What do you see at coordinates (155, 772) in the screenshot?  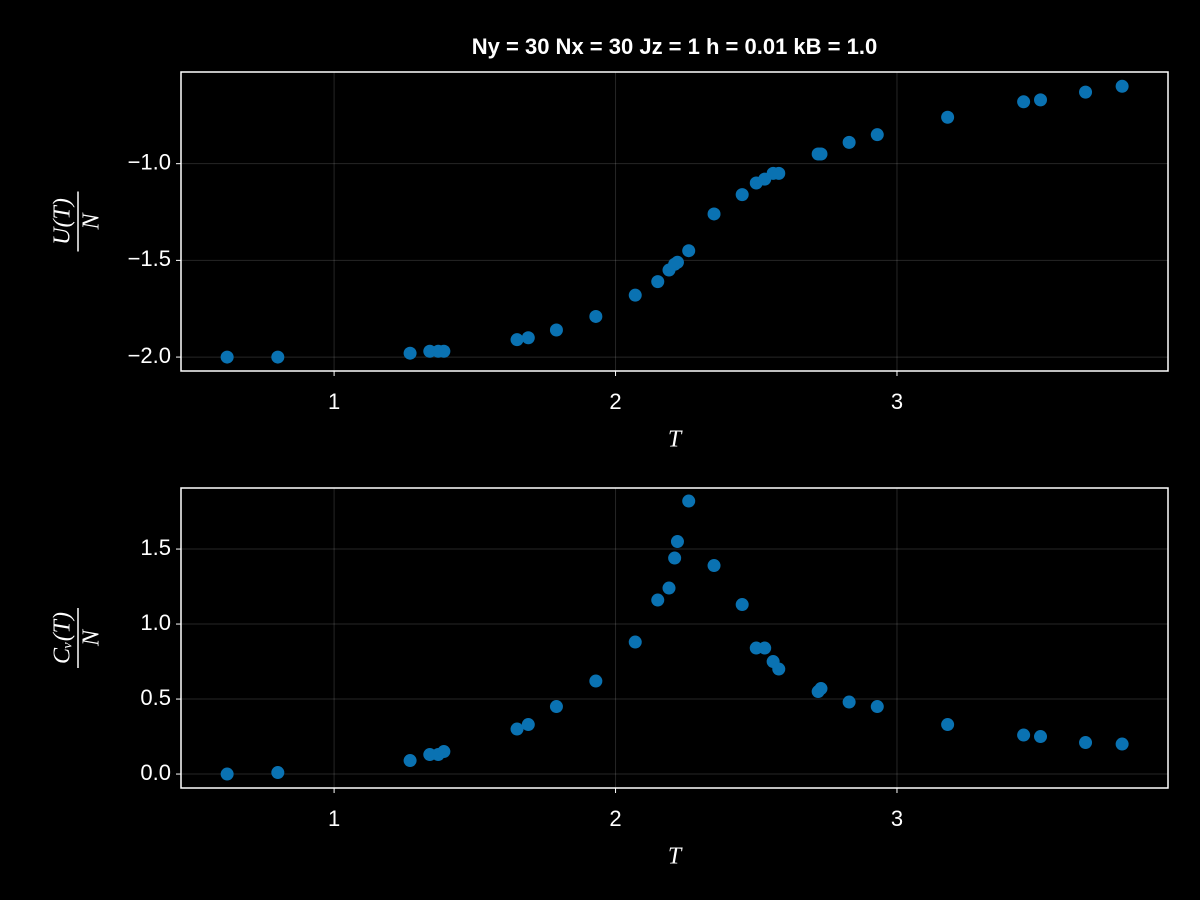 I see `y-tick-label: 0.0` at bounding box center [155, 772].